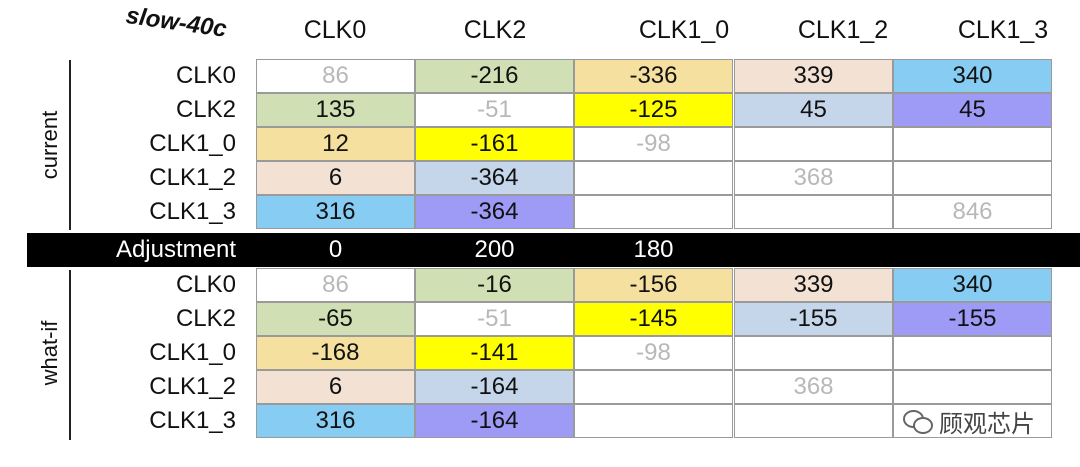  What do you see at coordinates (335, 319) in the screenshot?
I see `whatif-cell: -65` at bounding box center [335, 319].